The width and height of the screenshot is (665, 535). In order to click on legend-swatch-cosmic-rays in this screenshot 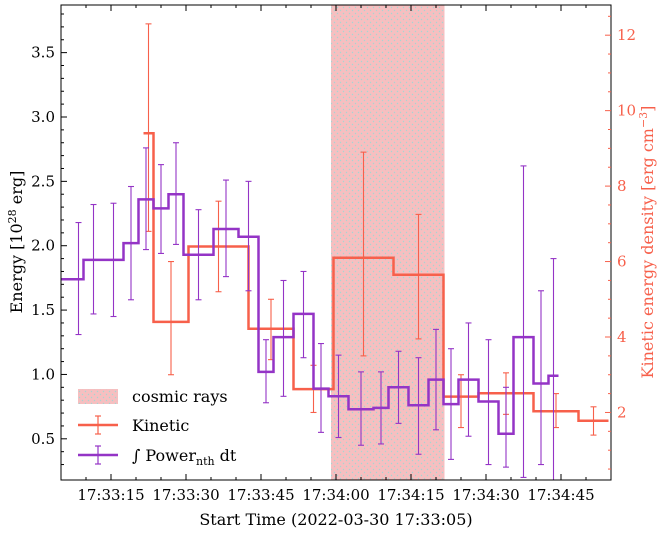, I will do `click(98, 396)`.